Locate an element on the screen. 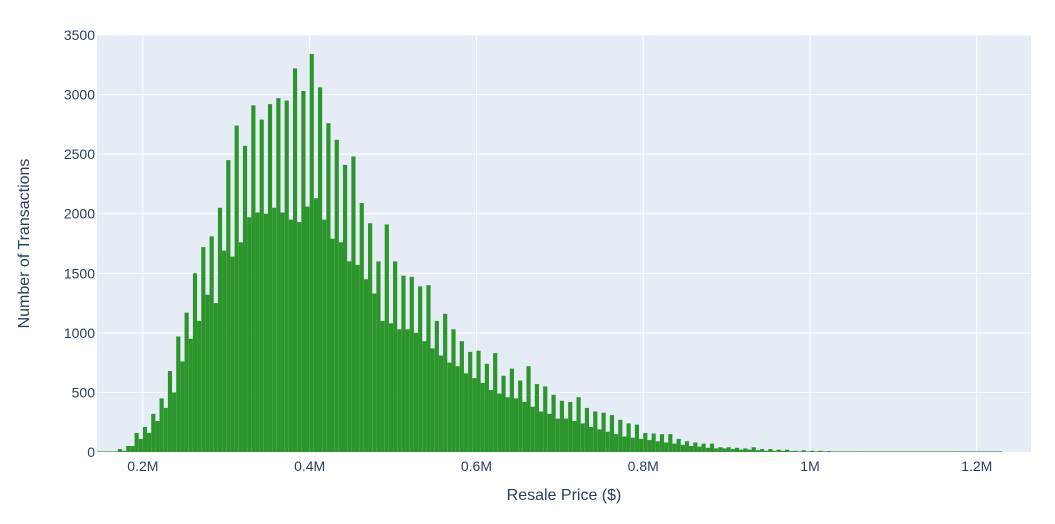  x-tick-label: 1M is located at coordinates (809, 466).